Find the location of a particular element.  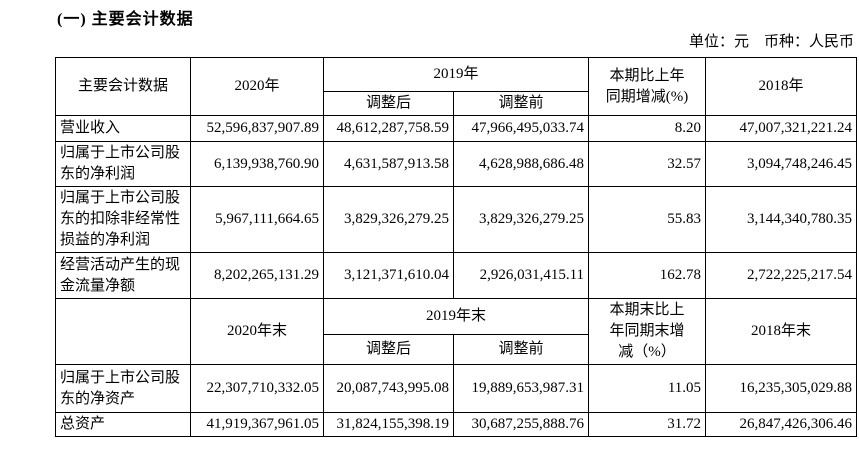

value-adjusted-cell: 48,612,287,758.59 is located at coordinates (388, 128).